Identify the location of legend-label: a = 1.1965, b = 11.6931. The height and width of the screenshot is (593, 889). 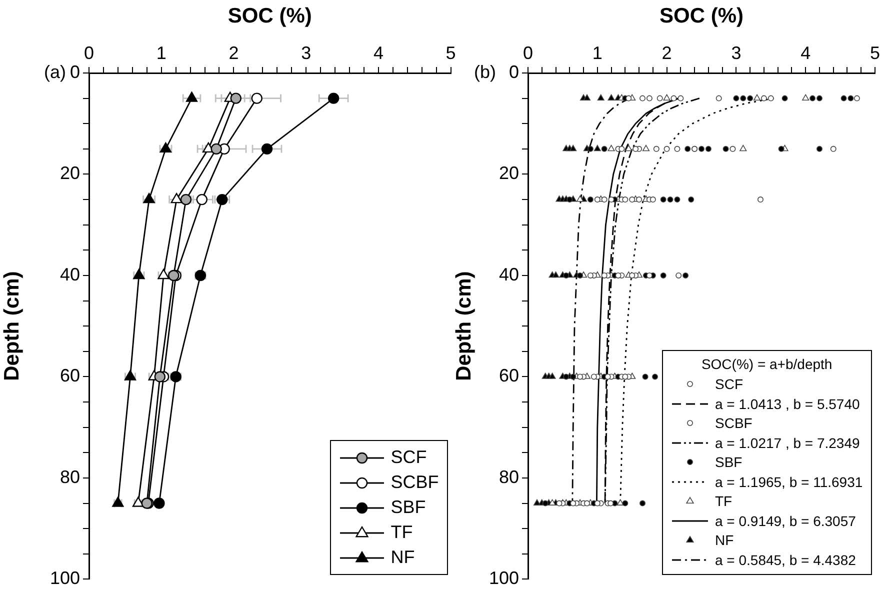
(789, 482).